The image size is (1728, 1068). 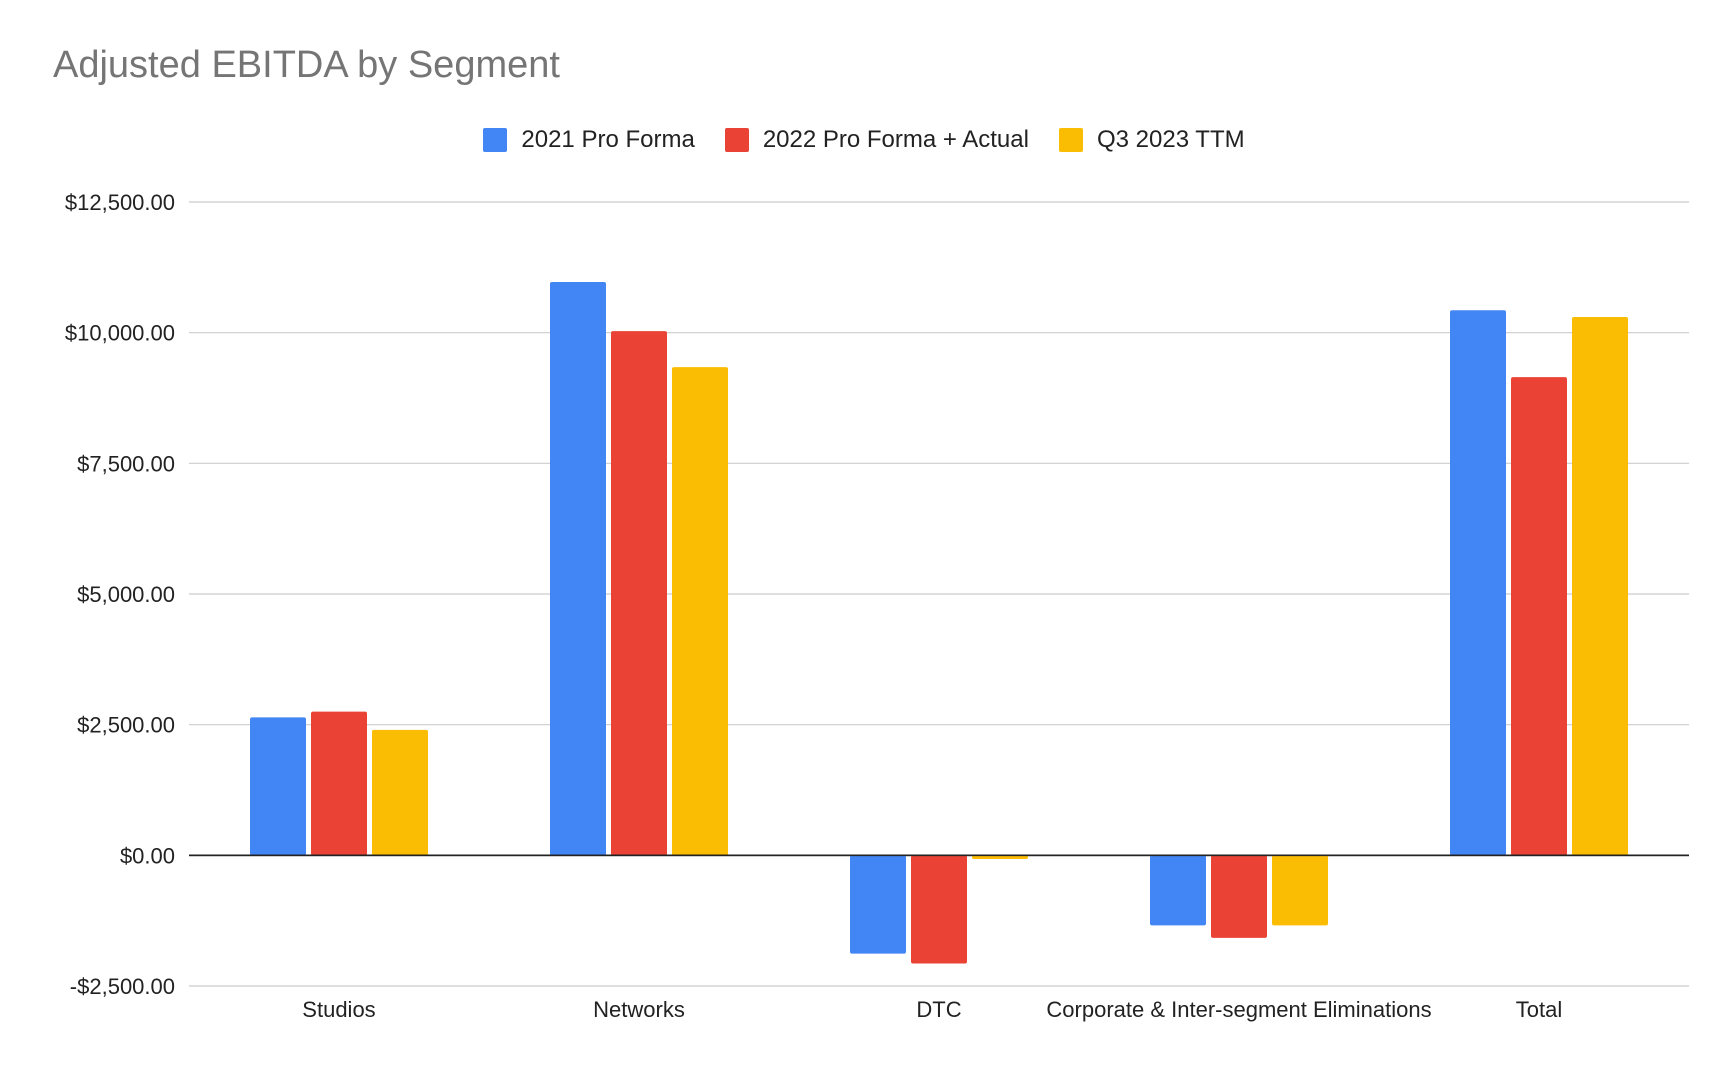 I want to click on y-tick-label: $7,500.00, so click(x=126, y=463).